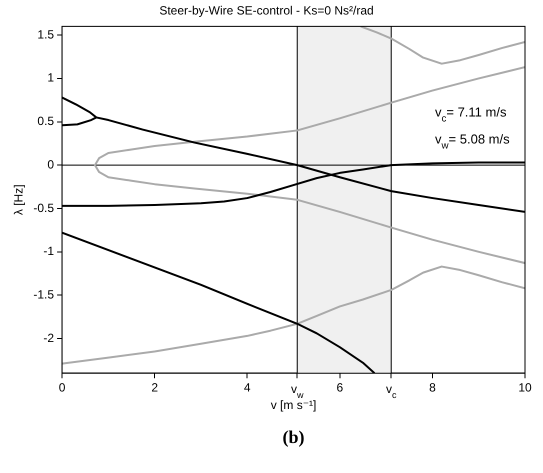  What do you see at coordinates (432, 387) in the screenshot?
I see `x-tick-label: 8` at bounding box center [432, 387].